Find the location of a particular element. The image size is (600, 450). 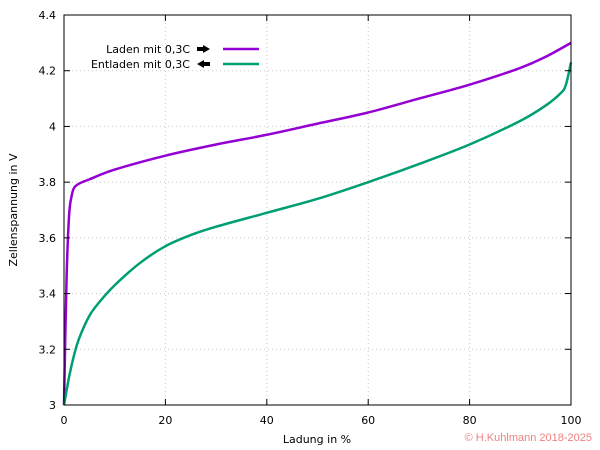

arrow-right-icon is located at coordinates (200, 49).